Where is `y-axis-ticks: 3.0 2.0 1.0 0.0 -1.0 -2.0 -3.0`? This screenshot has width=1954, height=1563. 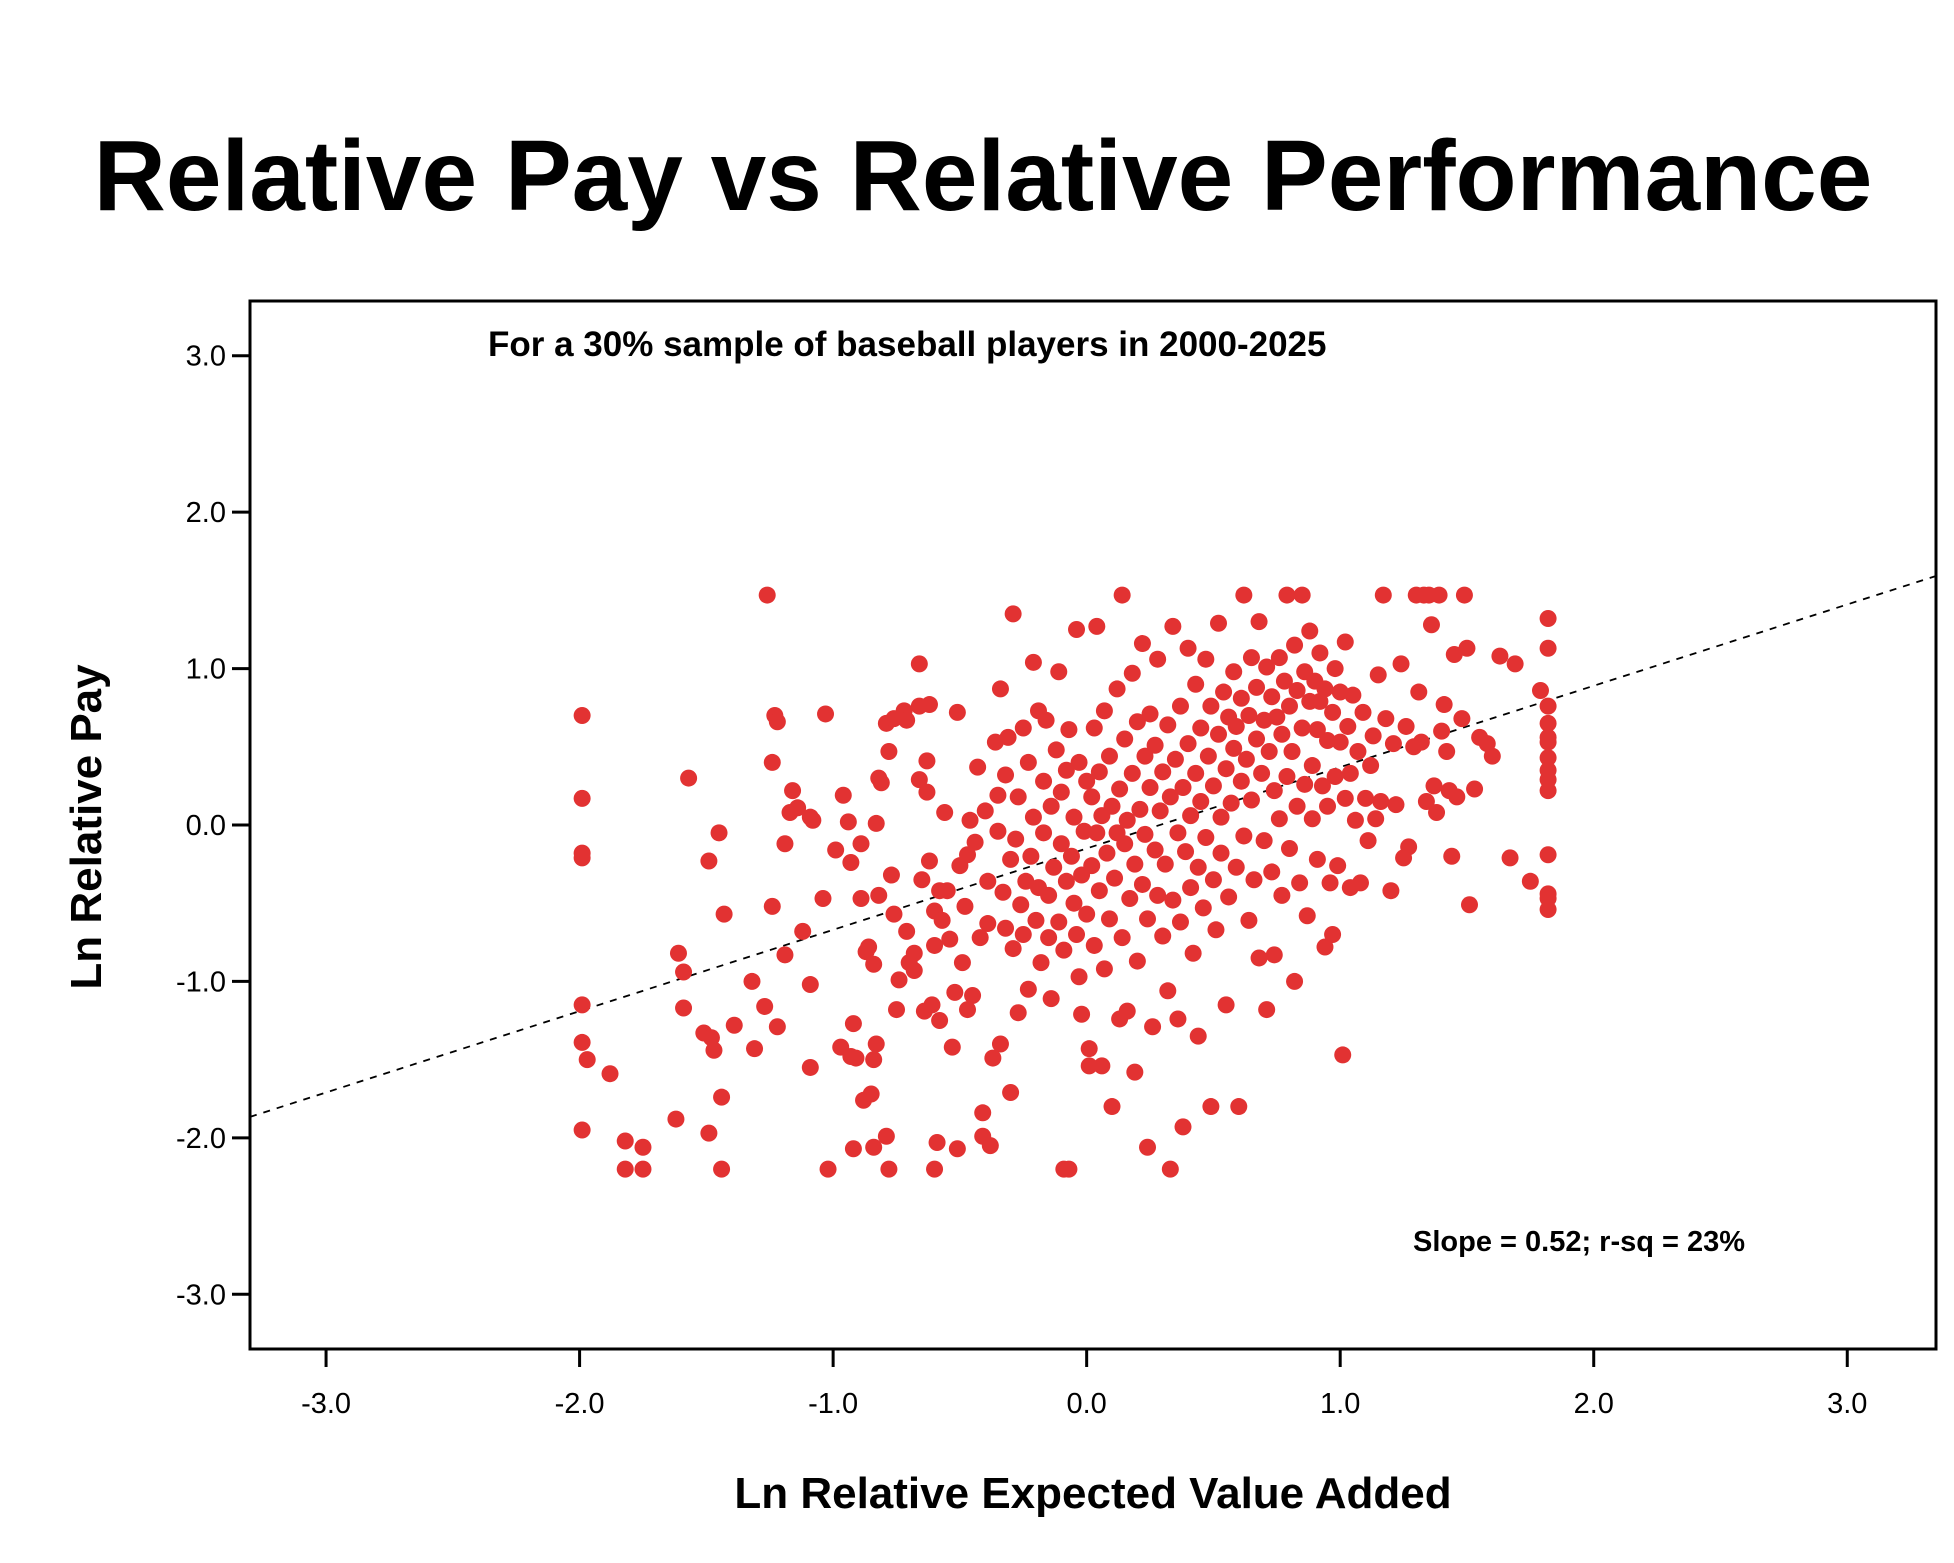 y-axis-ticks: 3.0 2.0 1.0 0.0 -1.0 -2.0 -3.0 is located at coordinates (213, 826).